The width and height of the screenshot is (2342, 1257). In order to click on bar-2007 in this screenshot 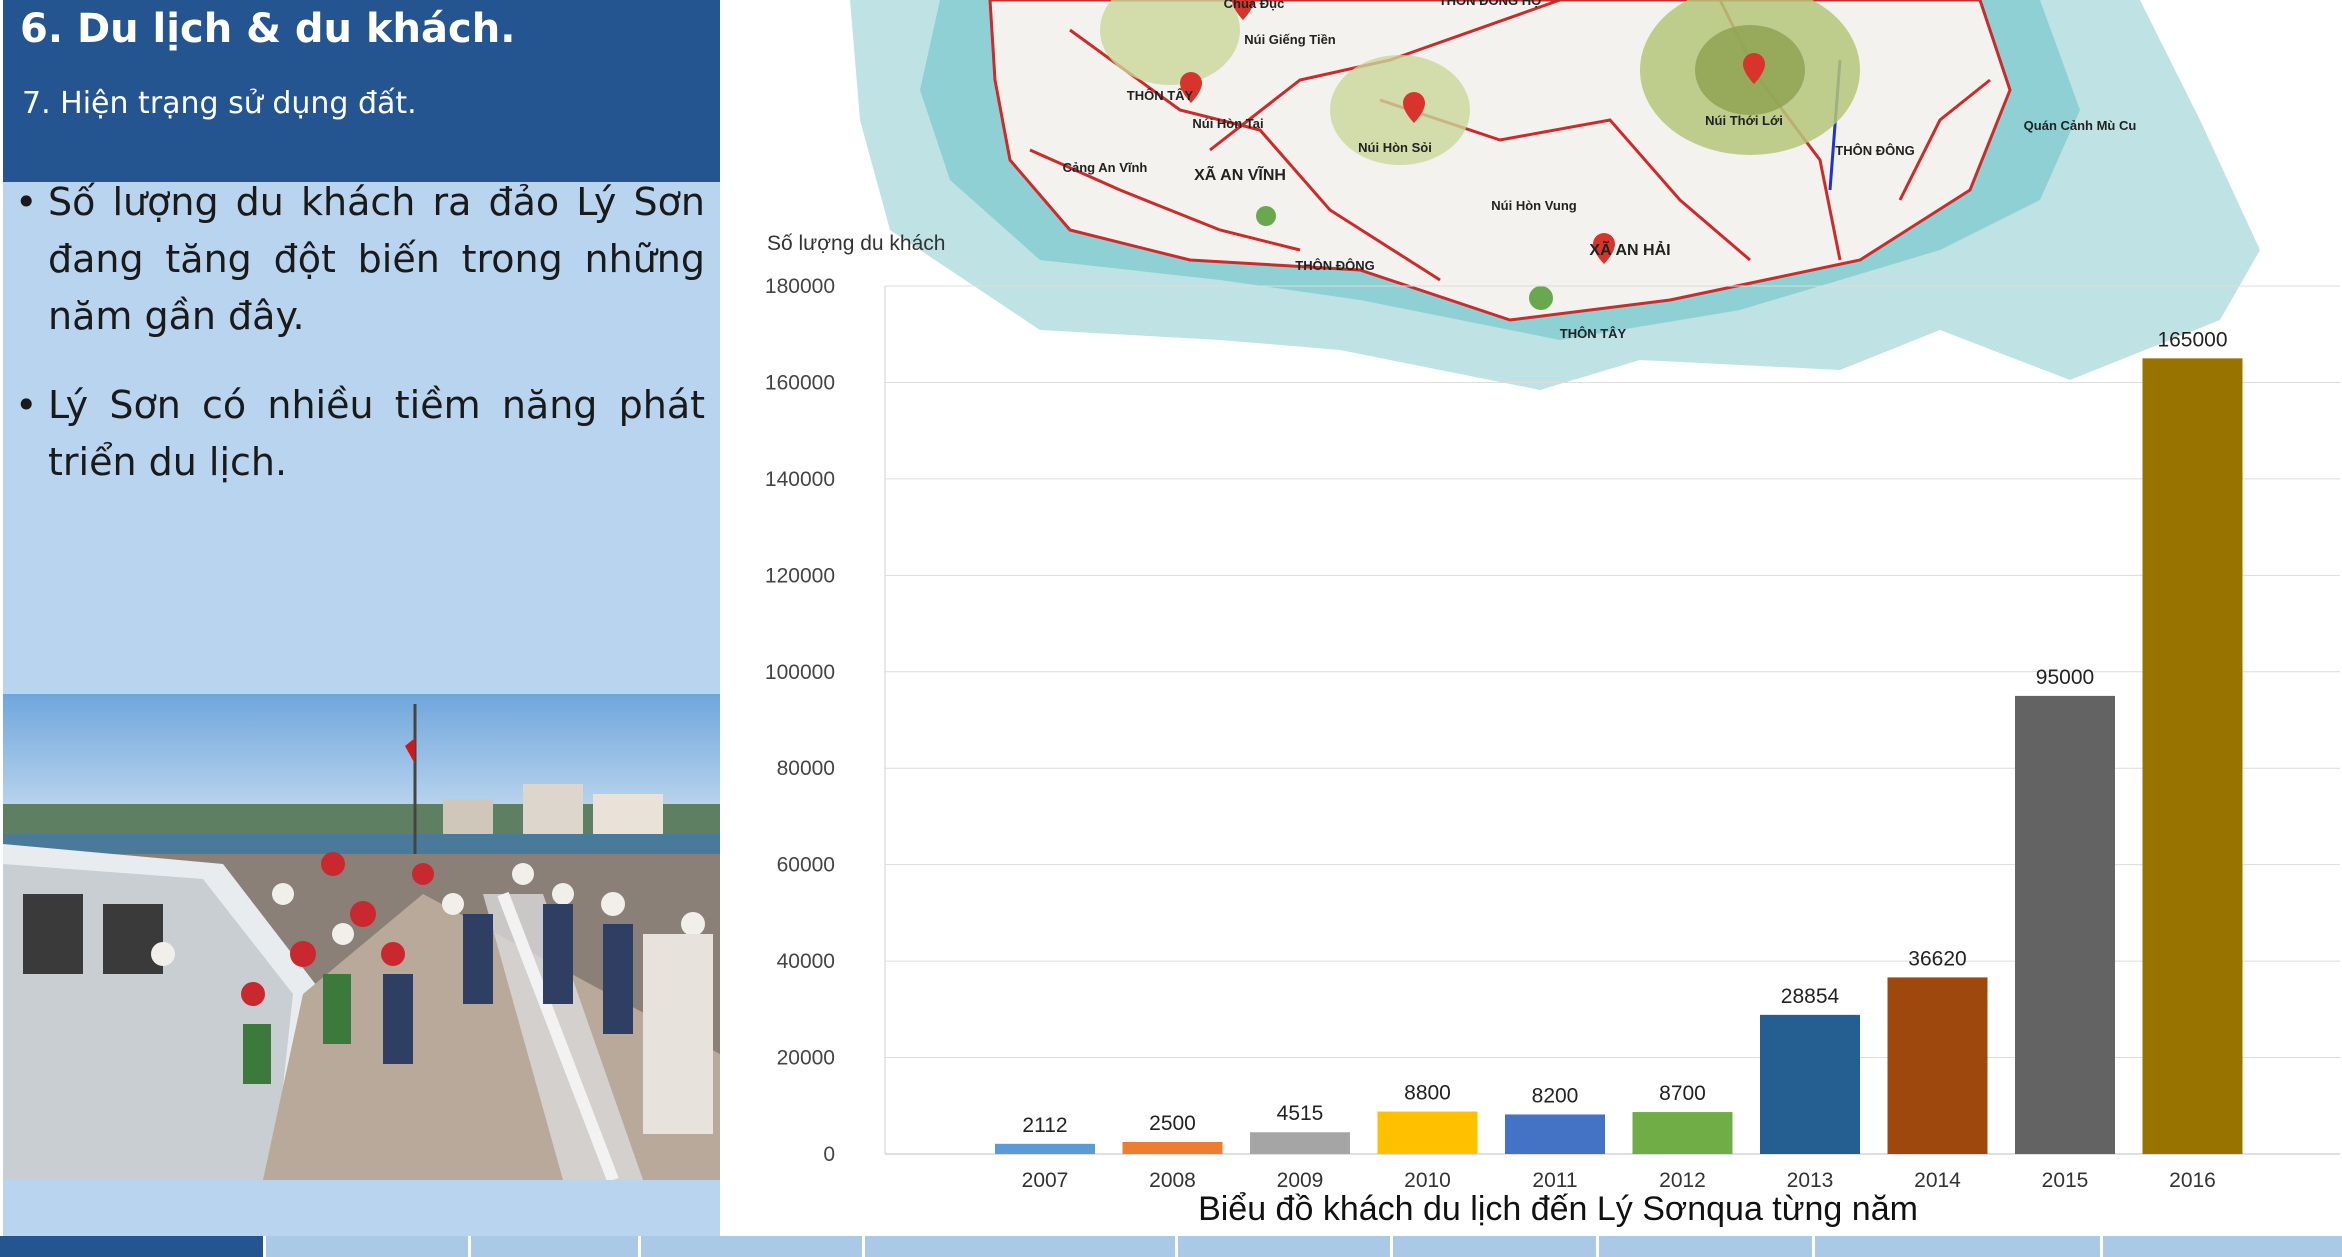, I will do `click(1045, 1148)`.